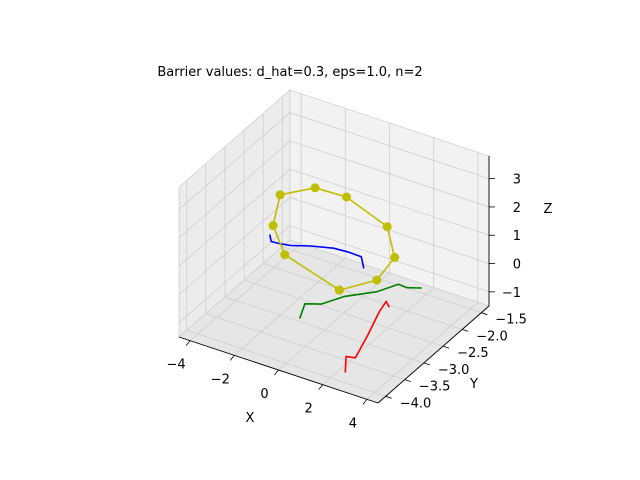 This screenshot has height=480, width=640. What do you see at coordinates (250, 418) in the screenshot?
I see `x-axis-label: X` at bounding box center [250, 418].